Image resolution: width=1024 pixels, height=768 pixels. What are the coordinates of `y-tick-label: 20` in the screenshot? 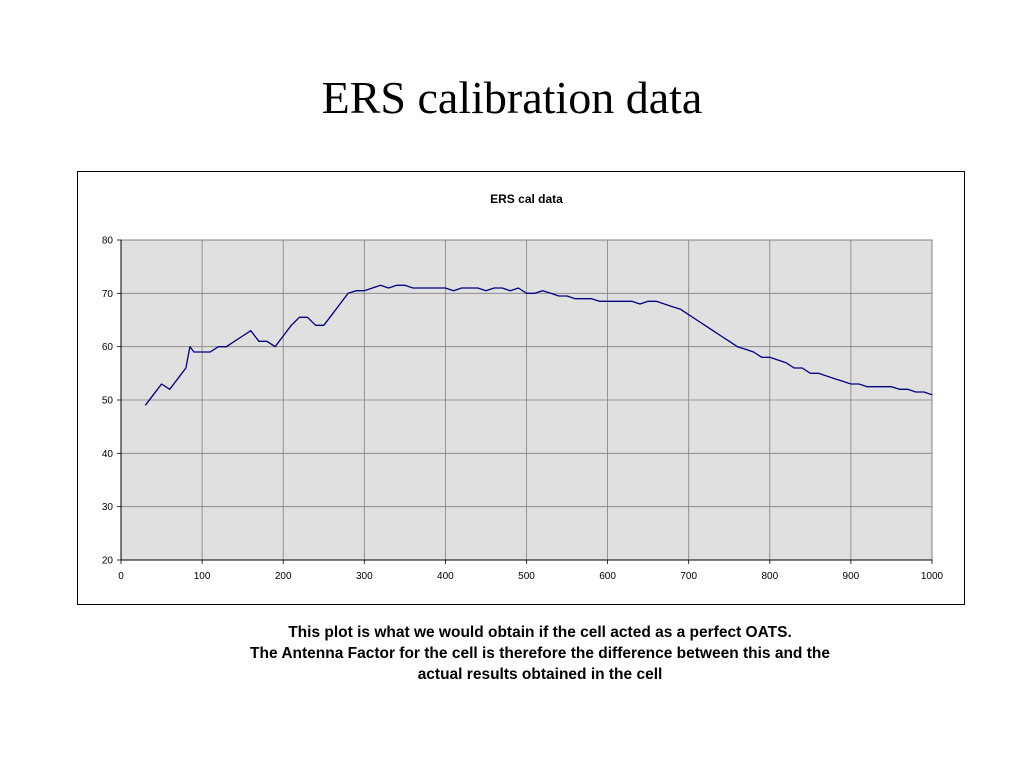 It's located at (108, 561).